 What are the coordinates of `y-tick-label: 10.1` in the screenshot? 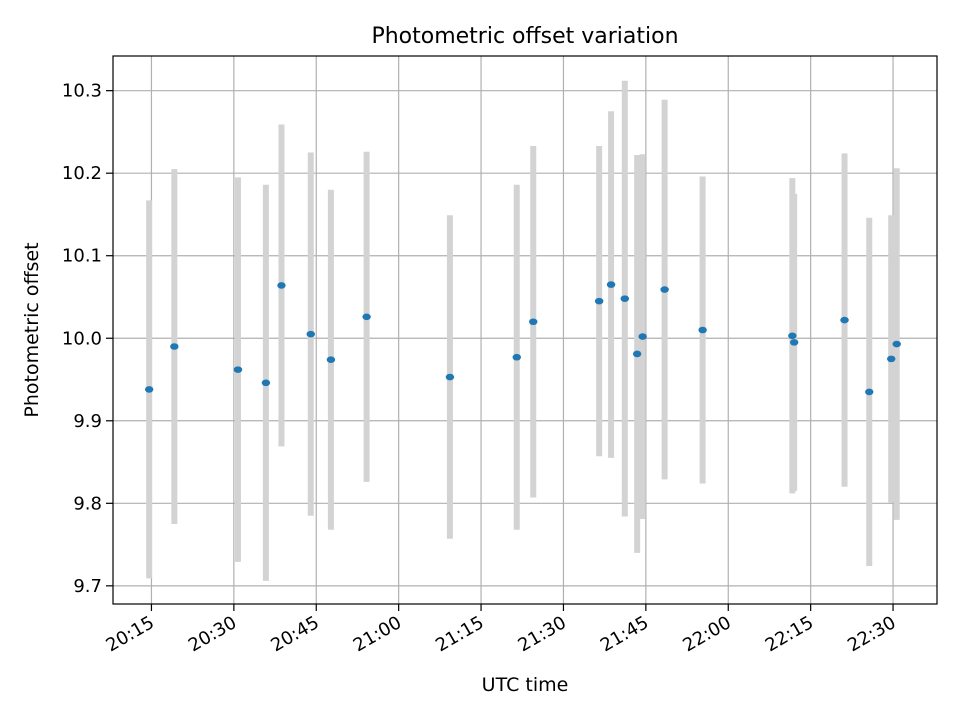 It's located at (82, 256).